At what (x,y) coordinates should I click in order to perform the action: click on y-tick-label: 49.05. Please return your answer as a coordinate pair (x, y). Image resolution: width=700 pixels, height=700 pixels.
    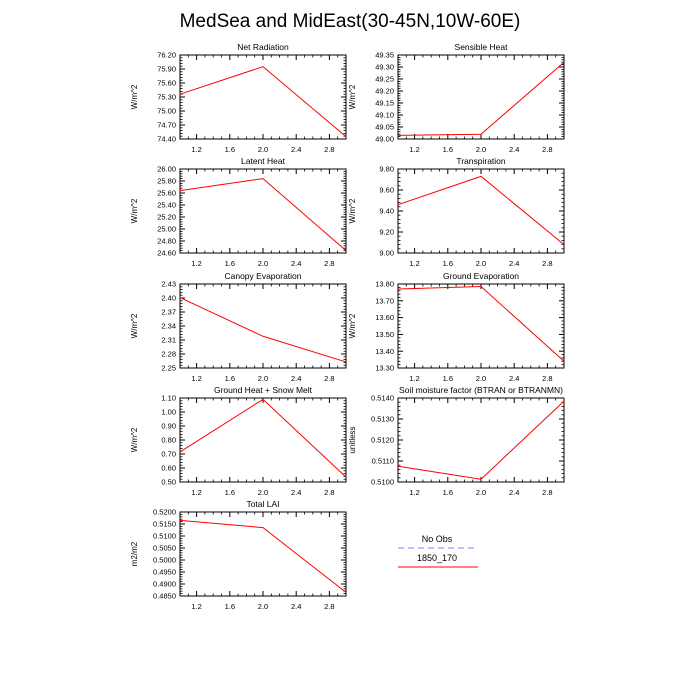
    Looking at the image, I should click on (384, 127).